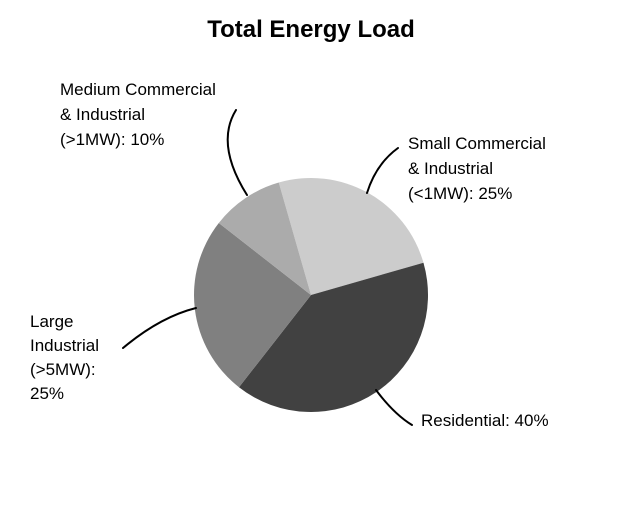 The image size is (622, 530). Describe the element at coordinates (237, 152) in the screenshot. I see `leader-line-medium` at that location.